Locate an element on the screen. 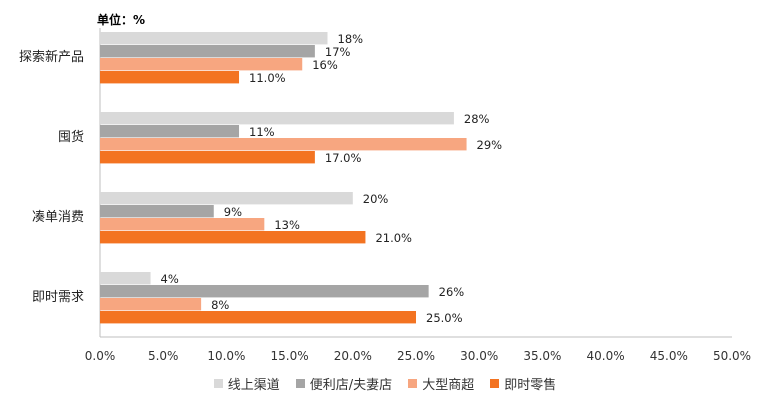 The height and width of the screenshot is (406, 770). data-label: 4% is located at coordinates (170, 279).